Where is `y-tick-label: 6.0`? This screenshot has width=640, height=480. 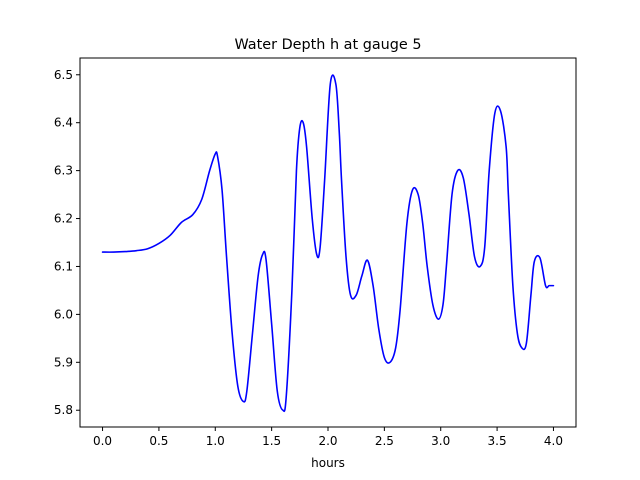
y-tick-label: 6.0 is located at coordinates (63, 314).